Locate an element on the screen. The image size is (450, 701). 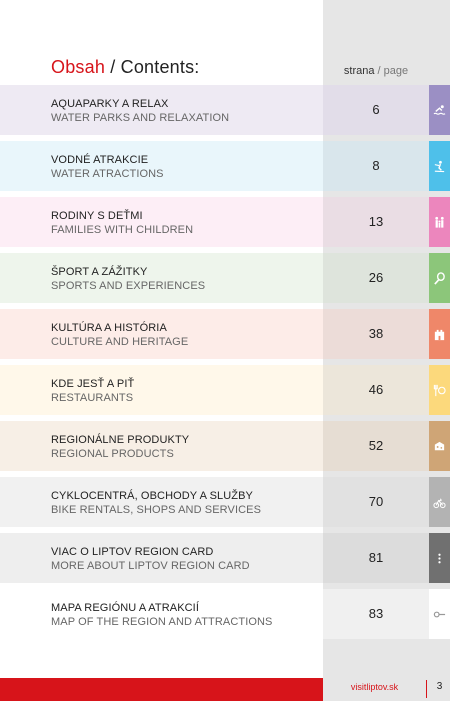
more-dots-category-tab is located at coordinates (439, 558).